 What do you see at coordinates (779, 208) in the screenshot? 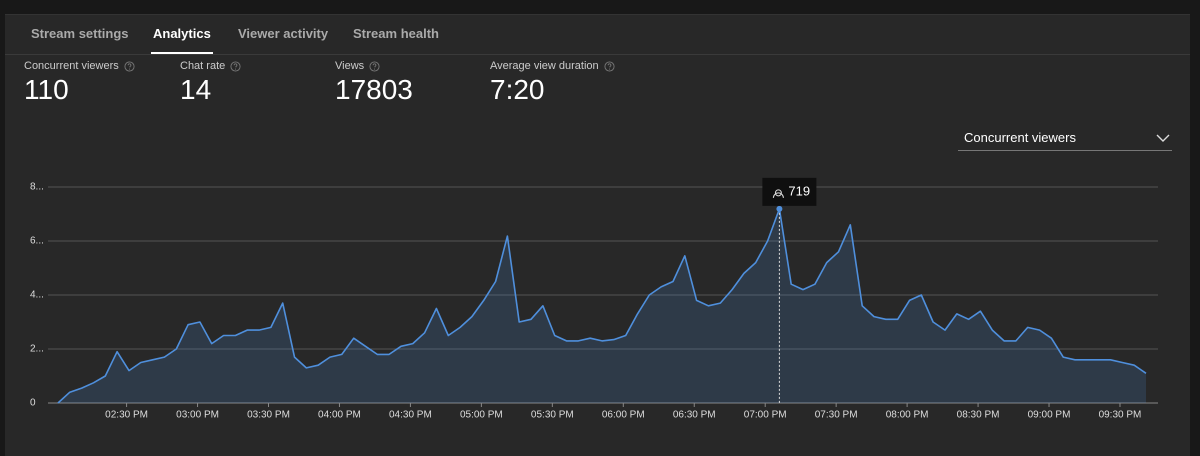
I see `hover-point` at bounding box center [779, 208].